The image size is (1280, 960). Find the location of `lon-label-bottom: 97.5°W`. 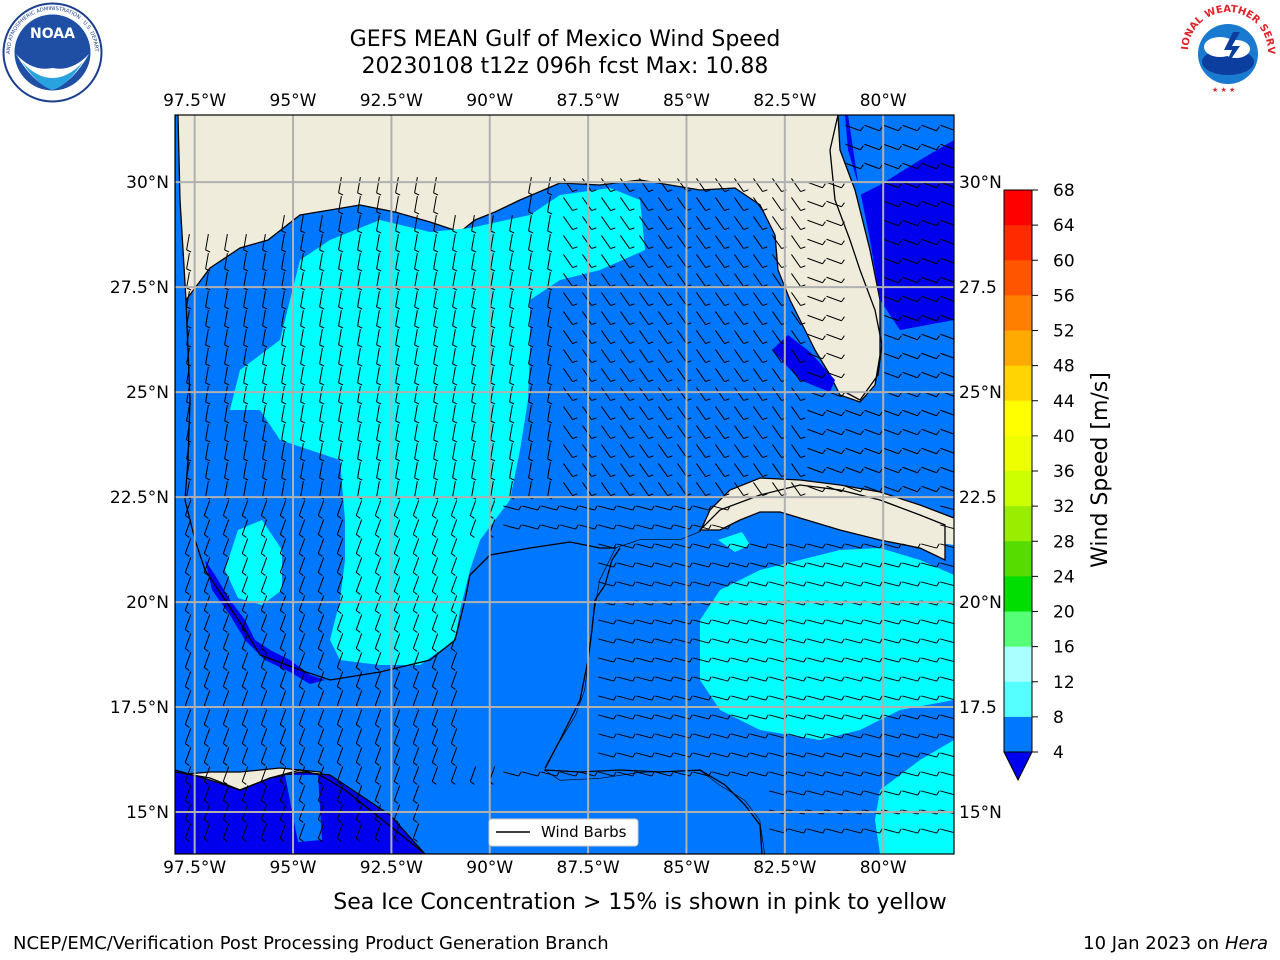

lon-label-bottom: 97.5°W is located at coordinates (194, 868).